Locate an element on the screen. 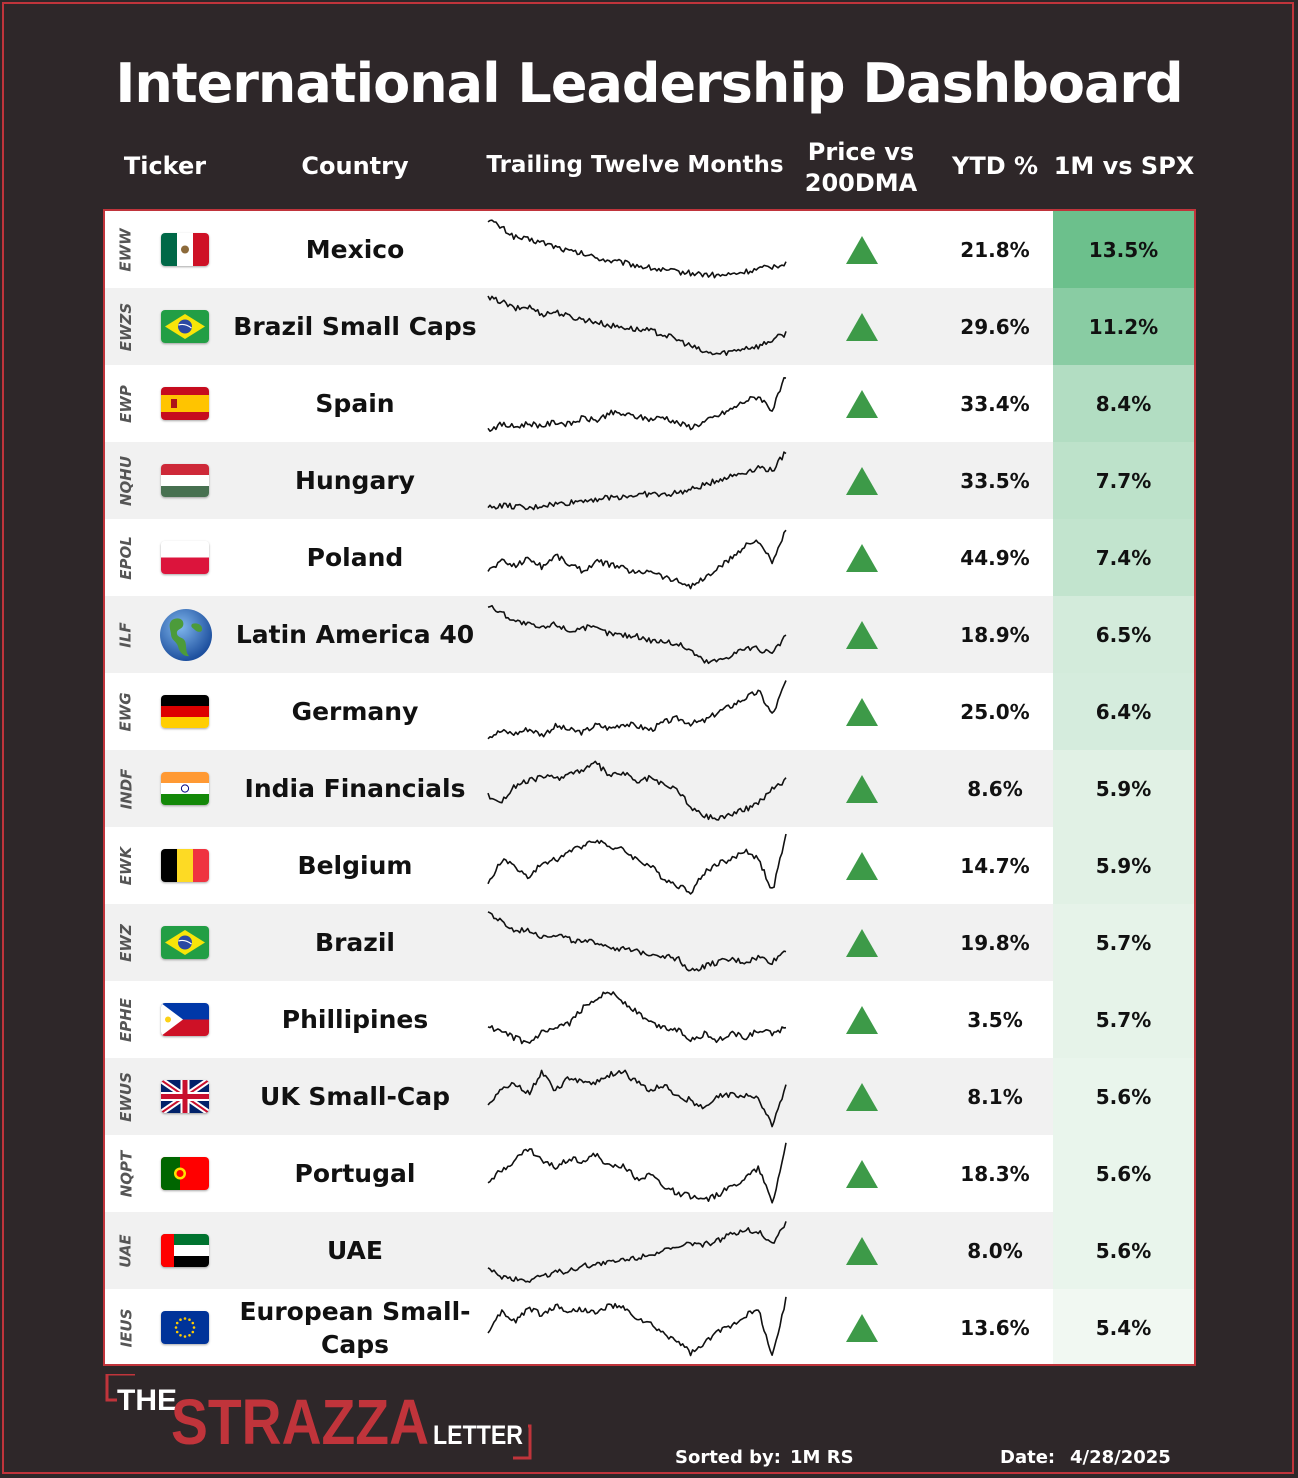 The width and height of the screenshot is (1298, 1478). ticker-label: EWUS is located at coordinates (126, 1096).